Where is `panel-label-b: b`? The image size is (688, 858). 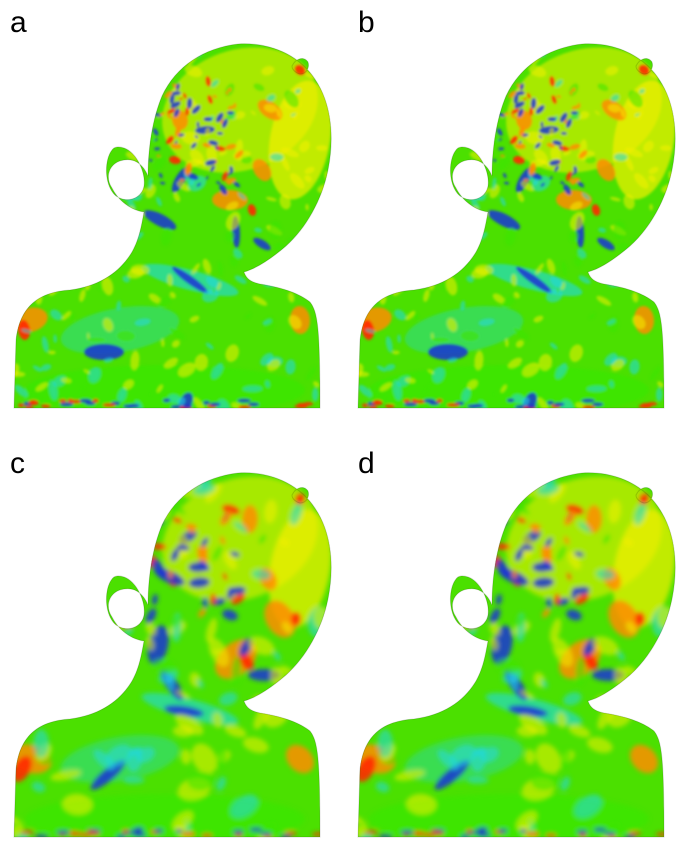
panel-label-b: b is located at coordinates (366, 22).